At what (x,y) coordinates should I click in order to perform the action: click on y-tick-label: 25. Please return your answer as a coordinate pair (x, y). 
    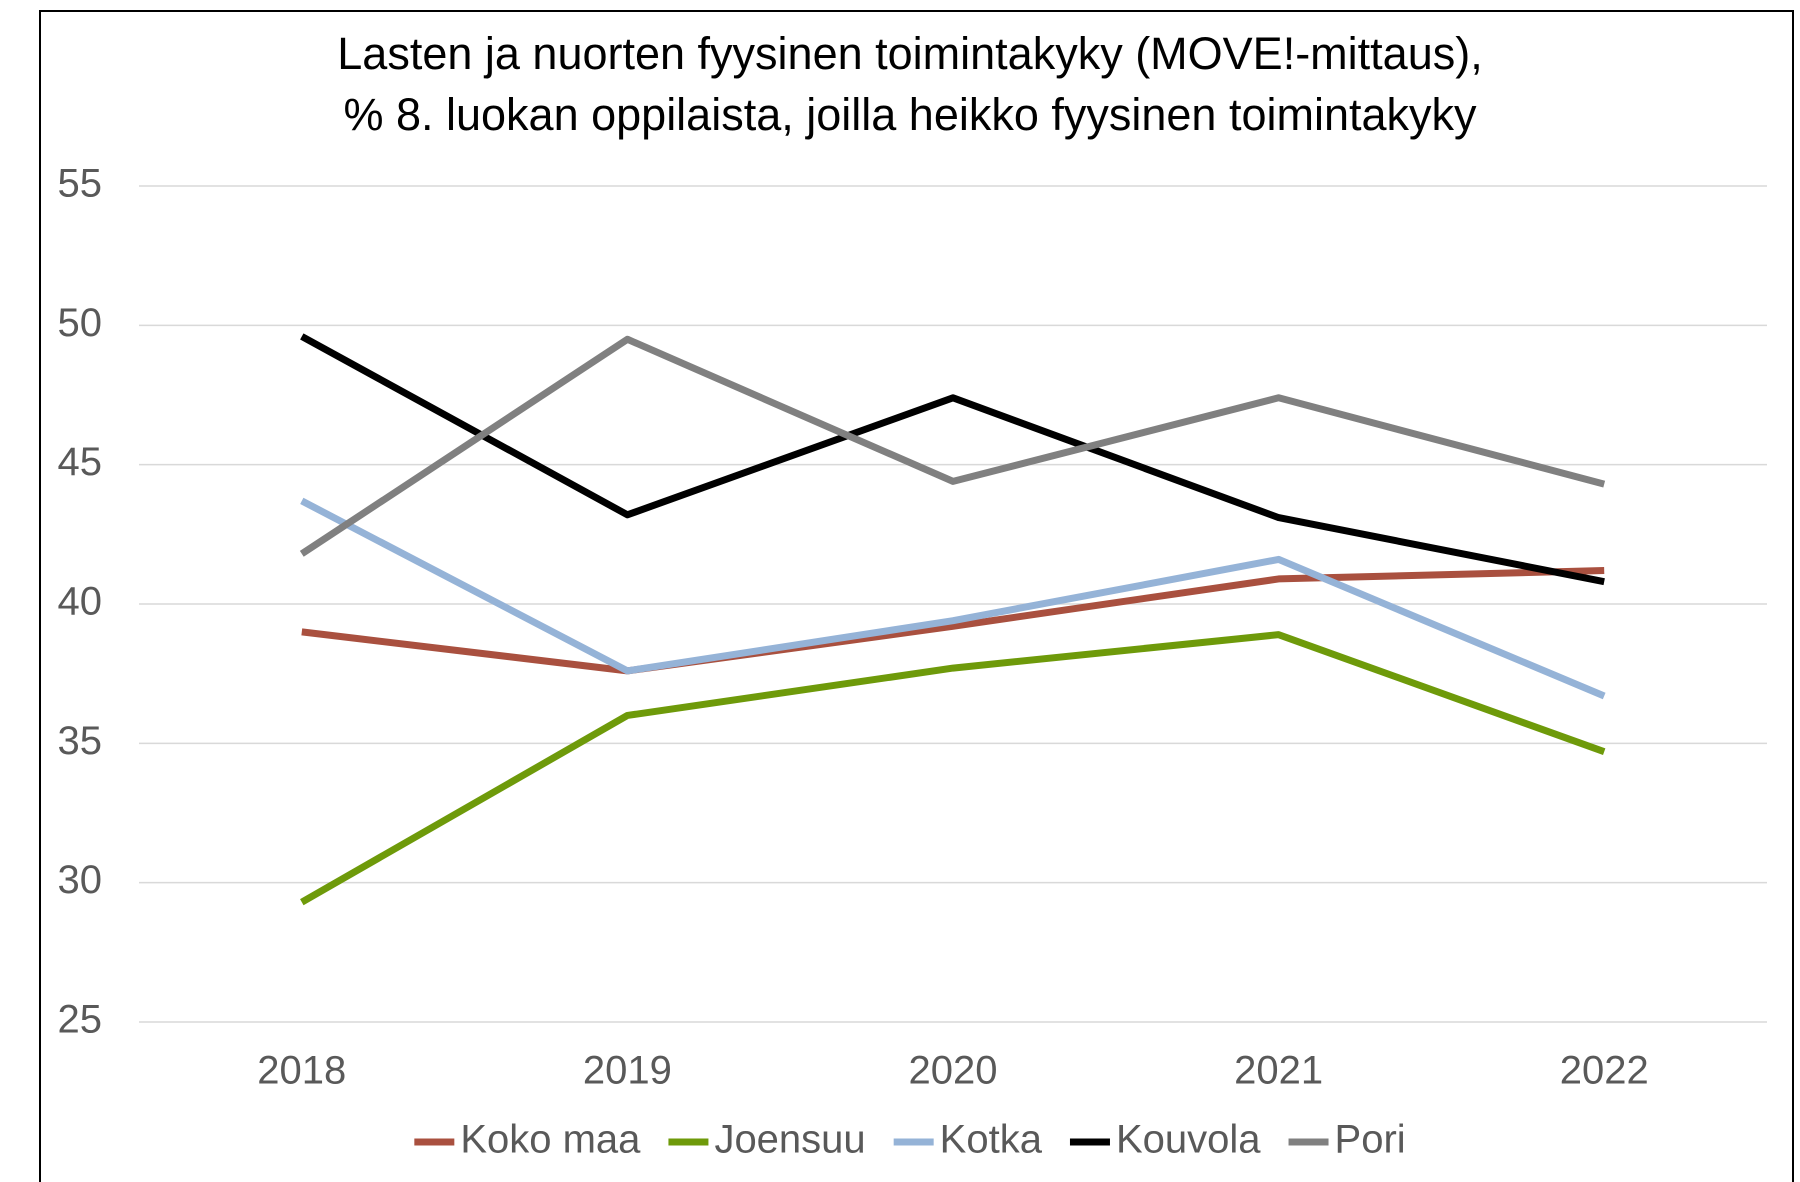
    Looking at the image, I should click on (80, 1020).